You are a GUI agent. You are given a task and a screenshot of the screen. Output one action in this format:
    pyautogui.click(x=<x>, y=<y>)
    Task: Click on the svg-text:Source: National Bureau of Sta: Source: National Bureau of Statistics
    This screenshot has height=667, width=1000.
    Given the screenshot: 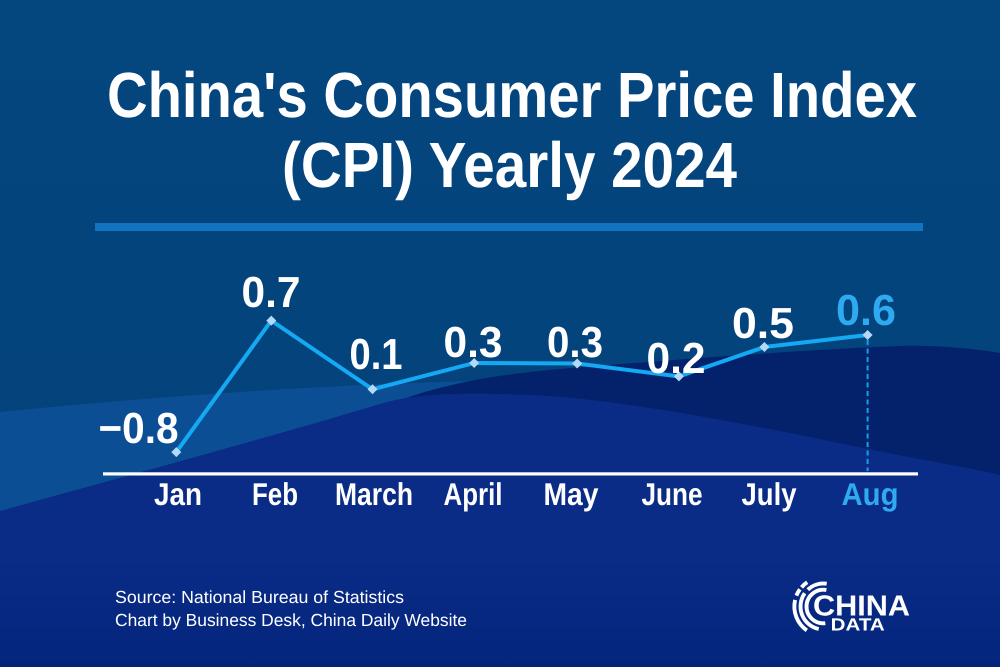 What is the action you would take?
    pyautogui.click(x=259, y=597)
    